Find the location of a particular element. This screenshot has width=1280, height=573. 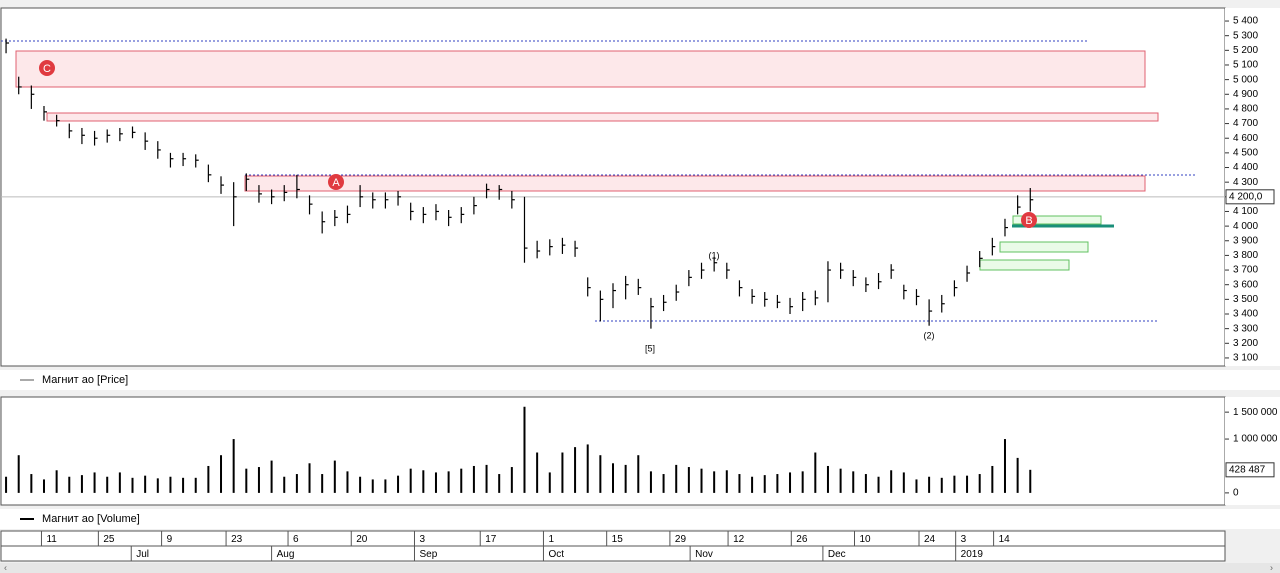

x-tick-label: 26 is located at coordinates (802, 539).